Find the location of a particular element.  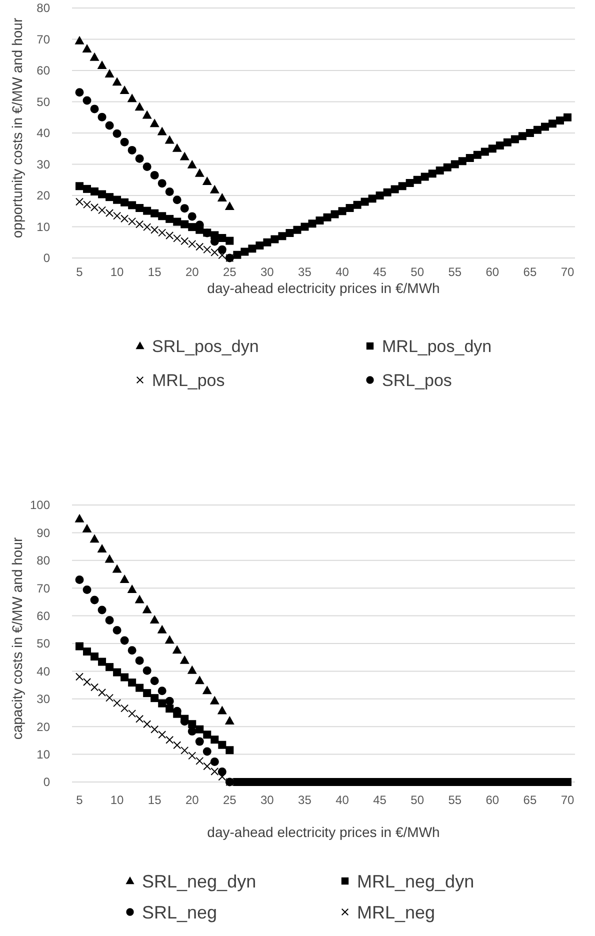

legend-label: SRL_neg is located at coordinates (180, 912).